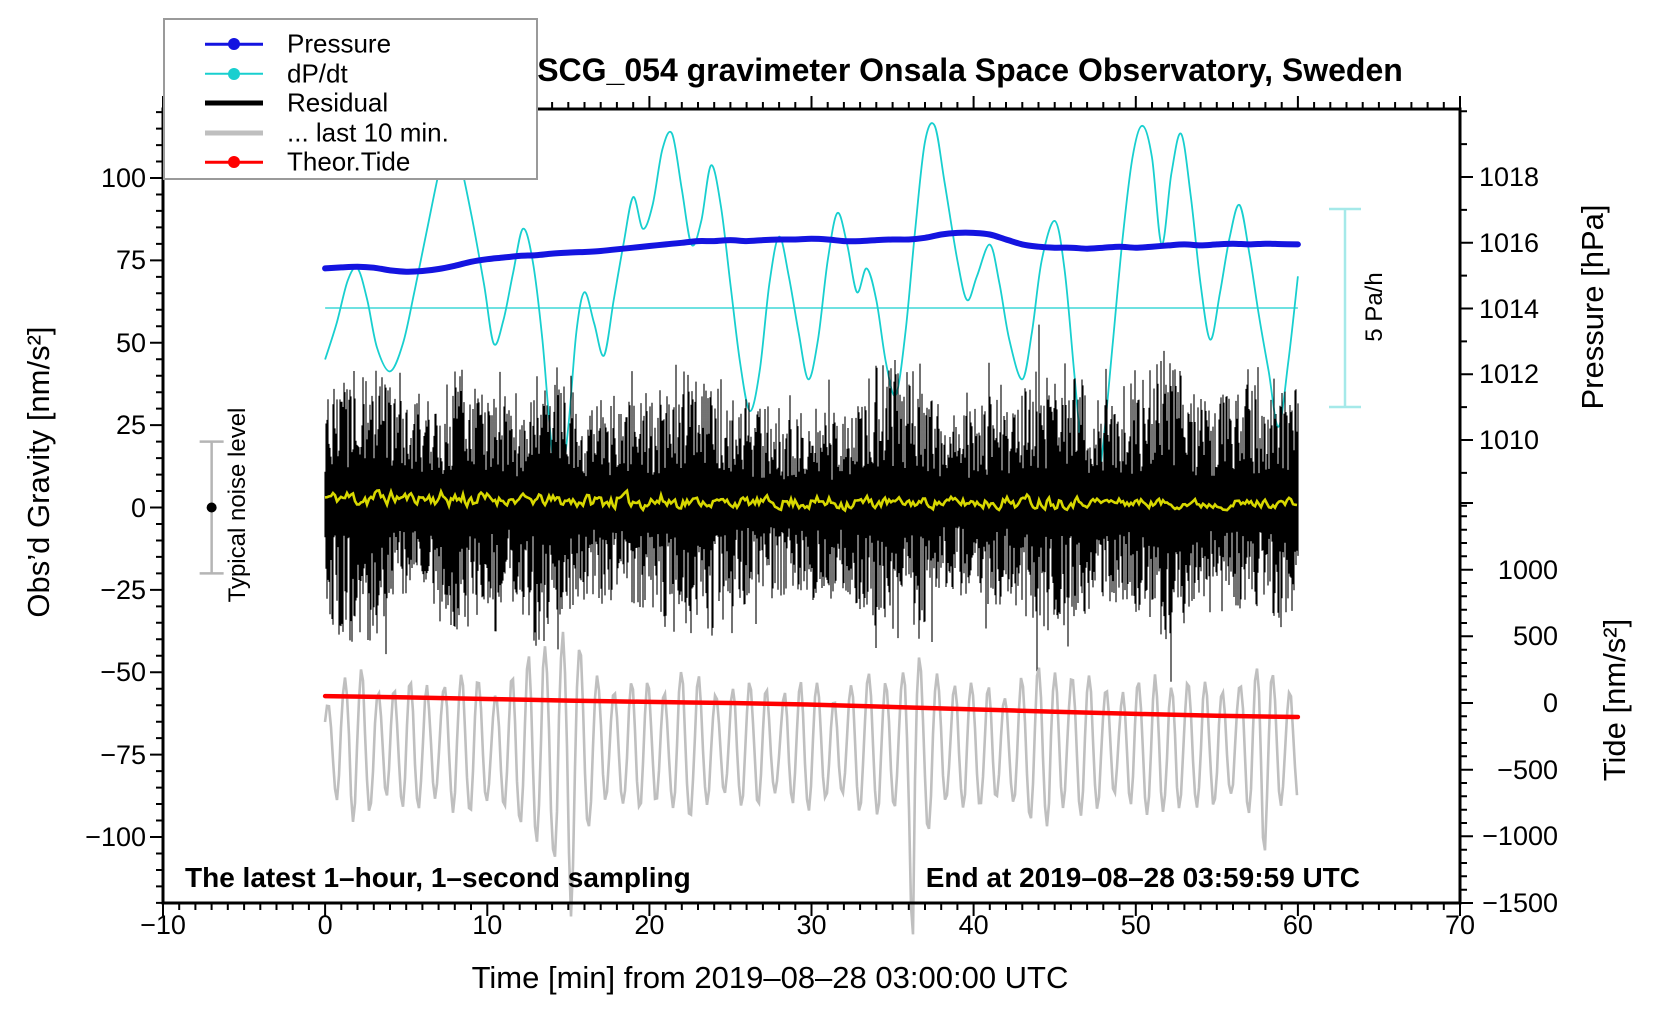  What do you see at coordinates (811, 252) in the screenshot?
I see `pressure-series` at bounding box center [811, 252].